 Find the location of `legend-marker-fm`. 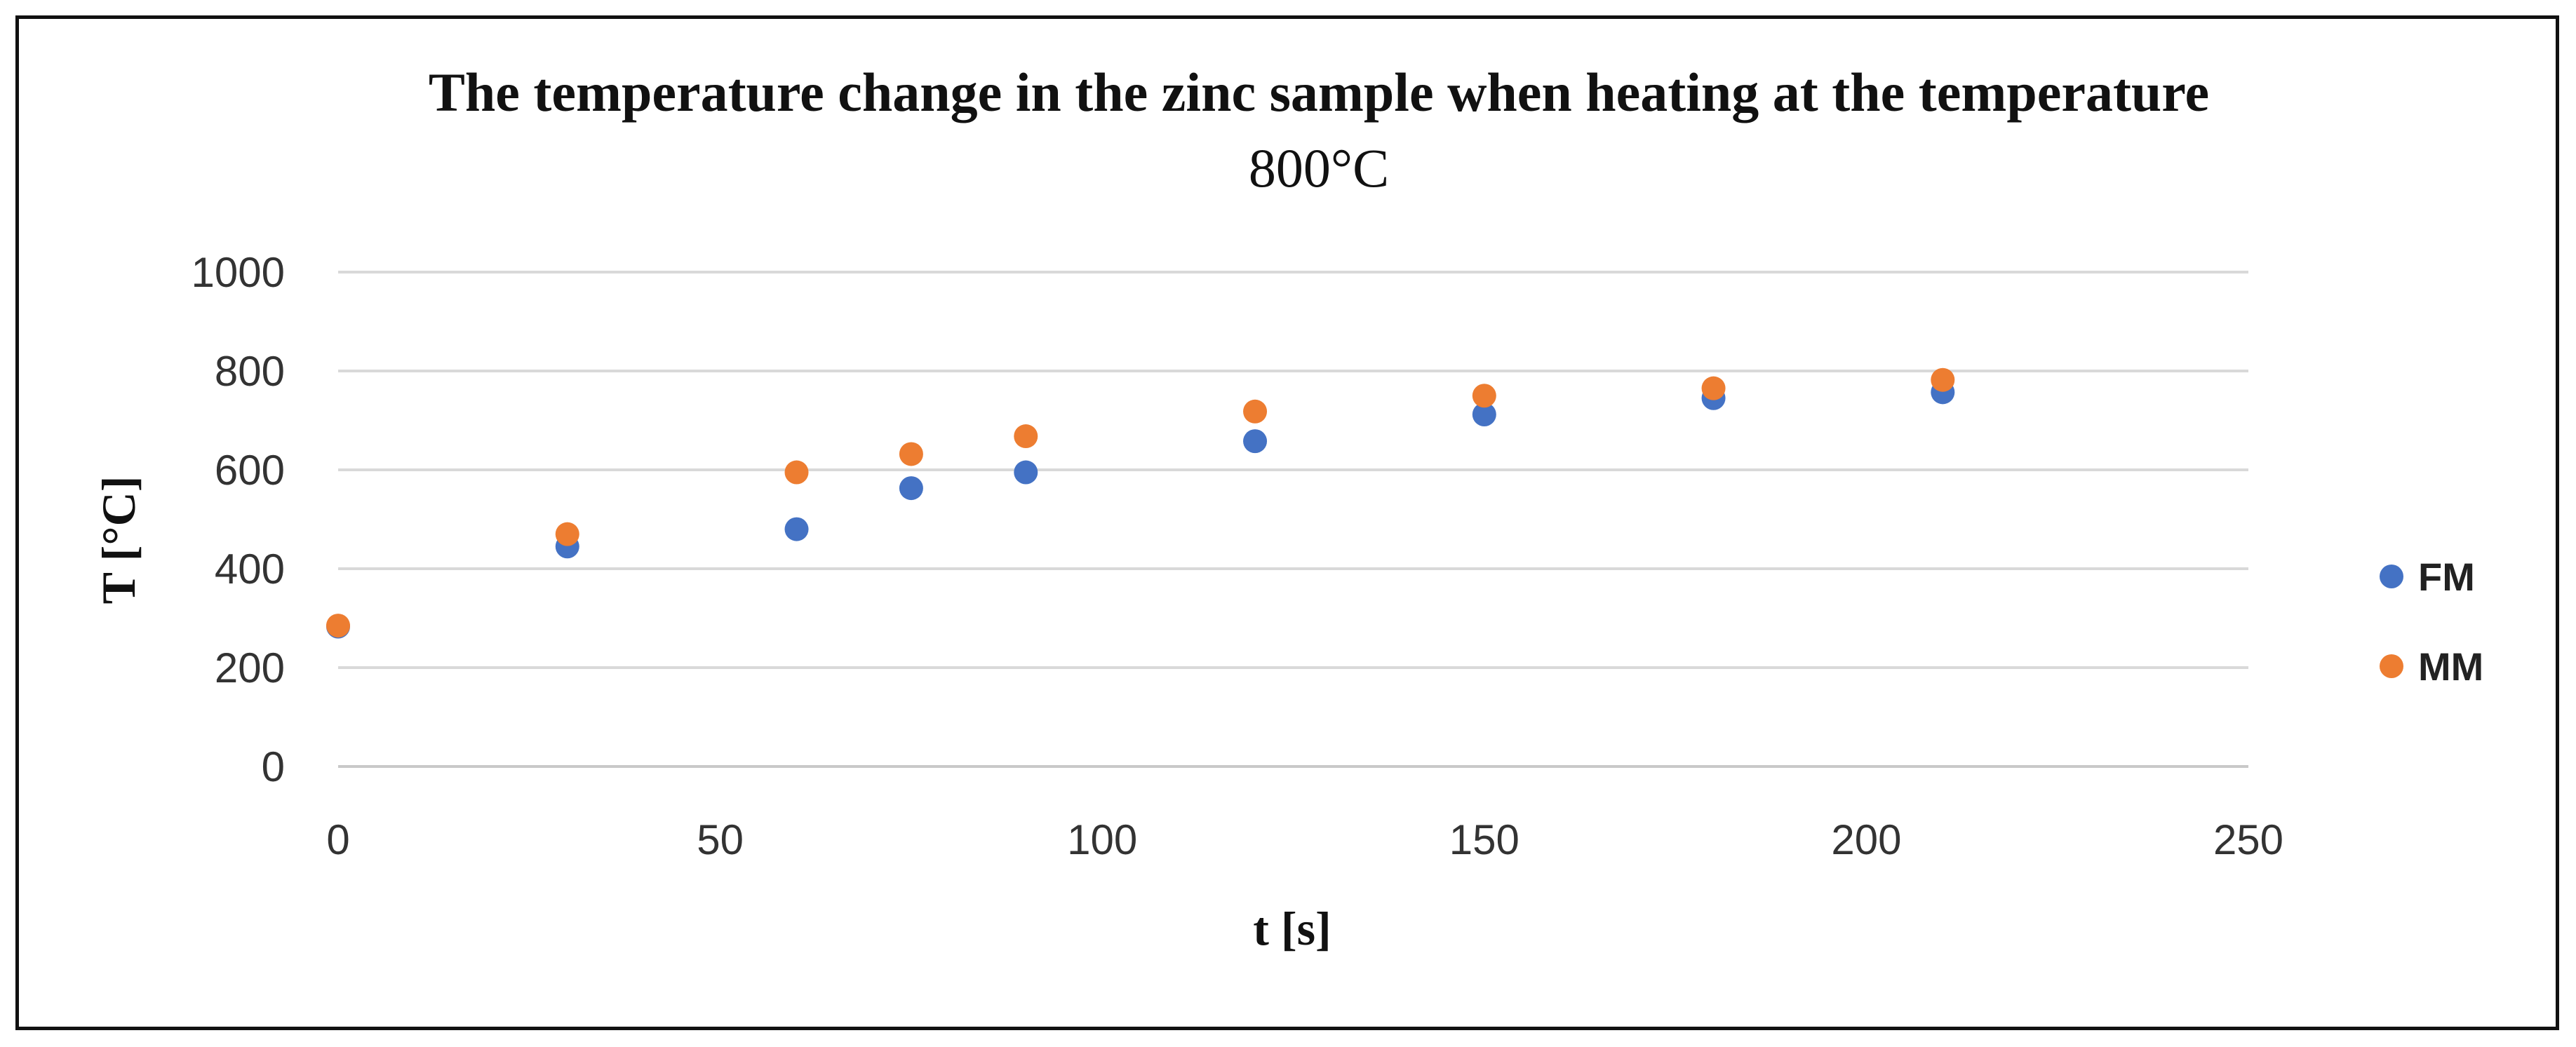

legend-marker-fm is located at coordinates (2391, 576).